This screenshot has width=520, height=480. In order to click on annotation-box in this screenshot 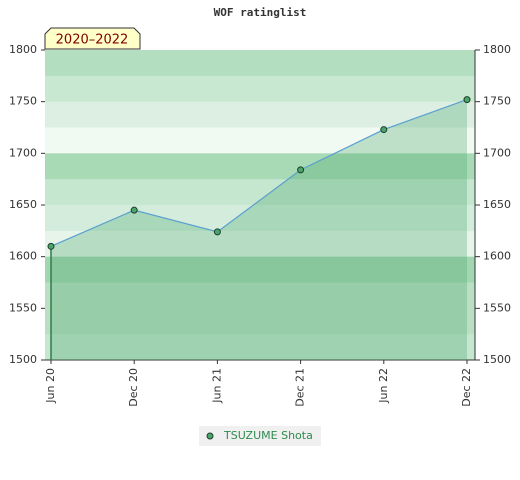, I will do `click(92, 38)`.